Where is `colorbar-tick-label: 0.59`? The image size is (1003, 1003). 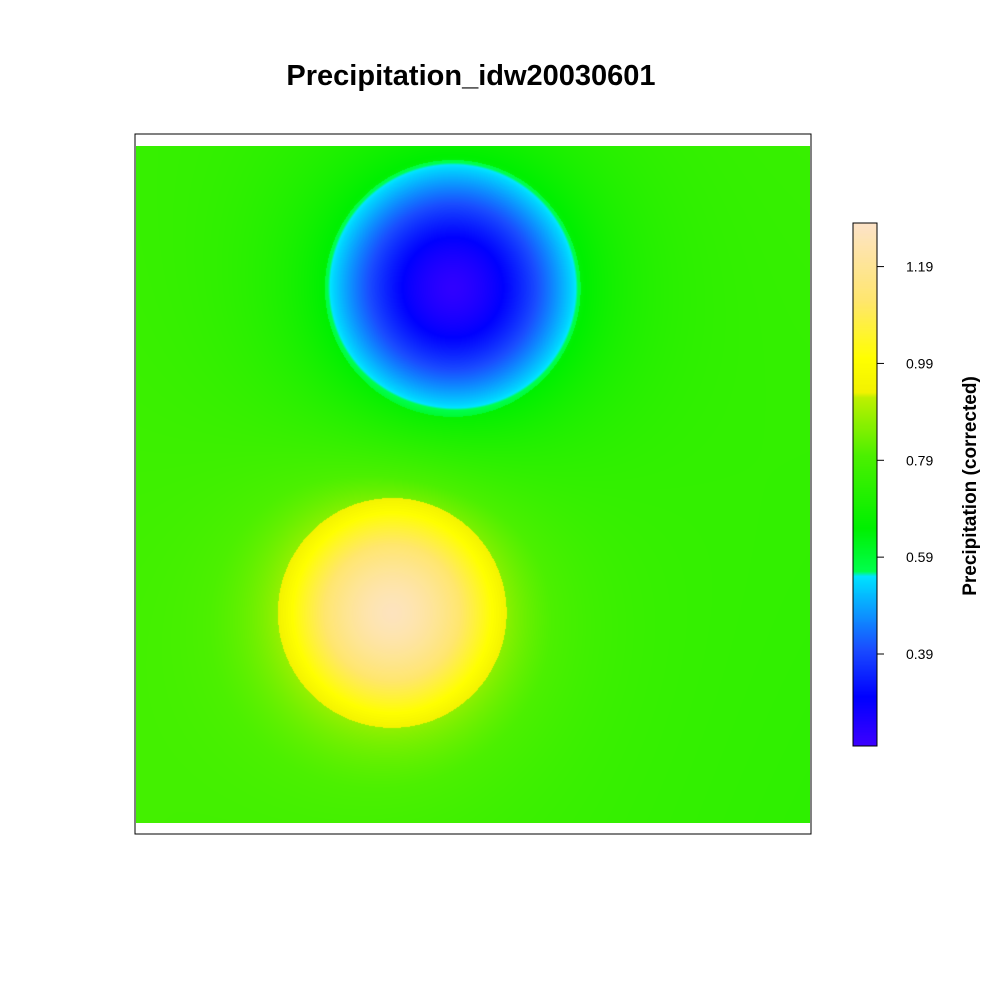
colorbar-tick-label: 0.59 is located at coordinates (919, 557).